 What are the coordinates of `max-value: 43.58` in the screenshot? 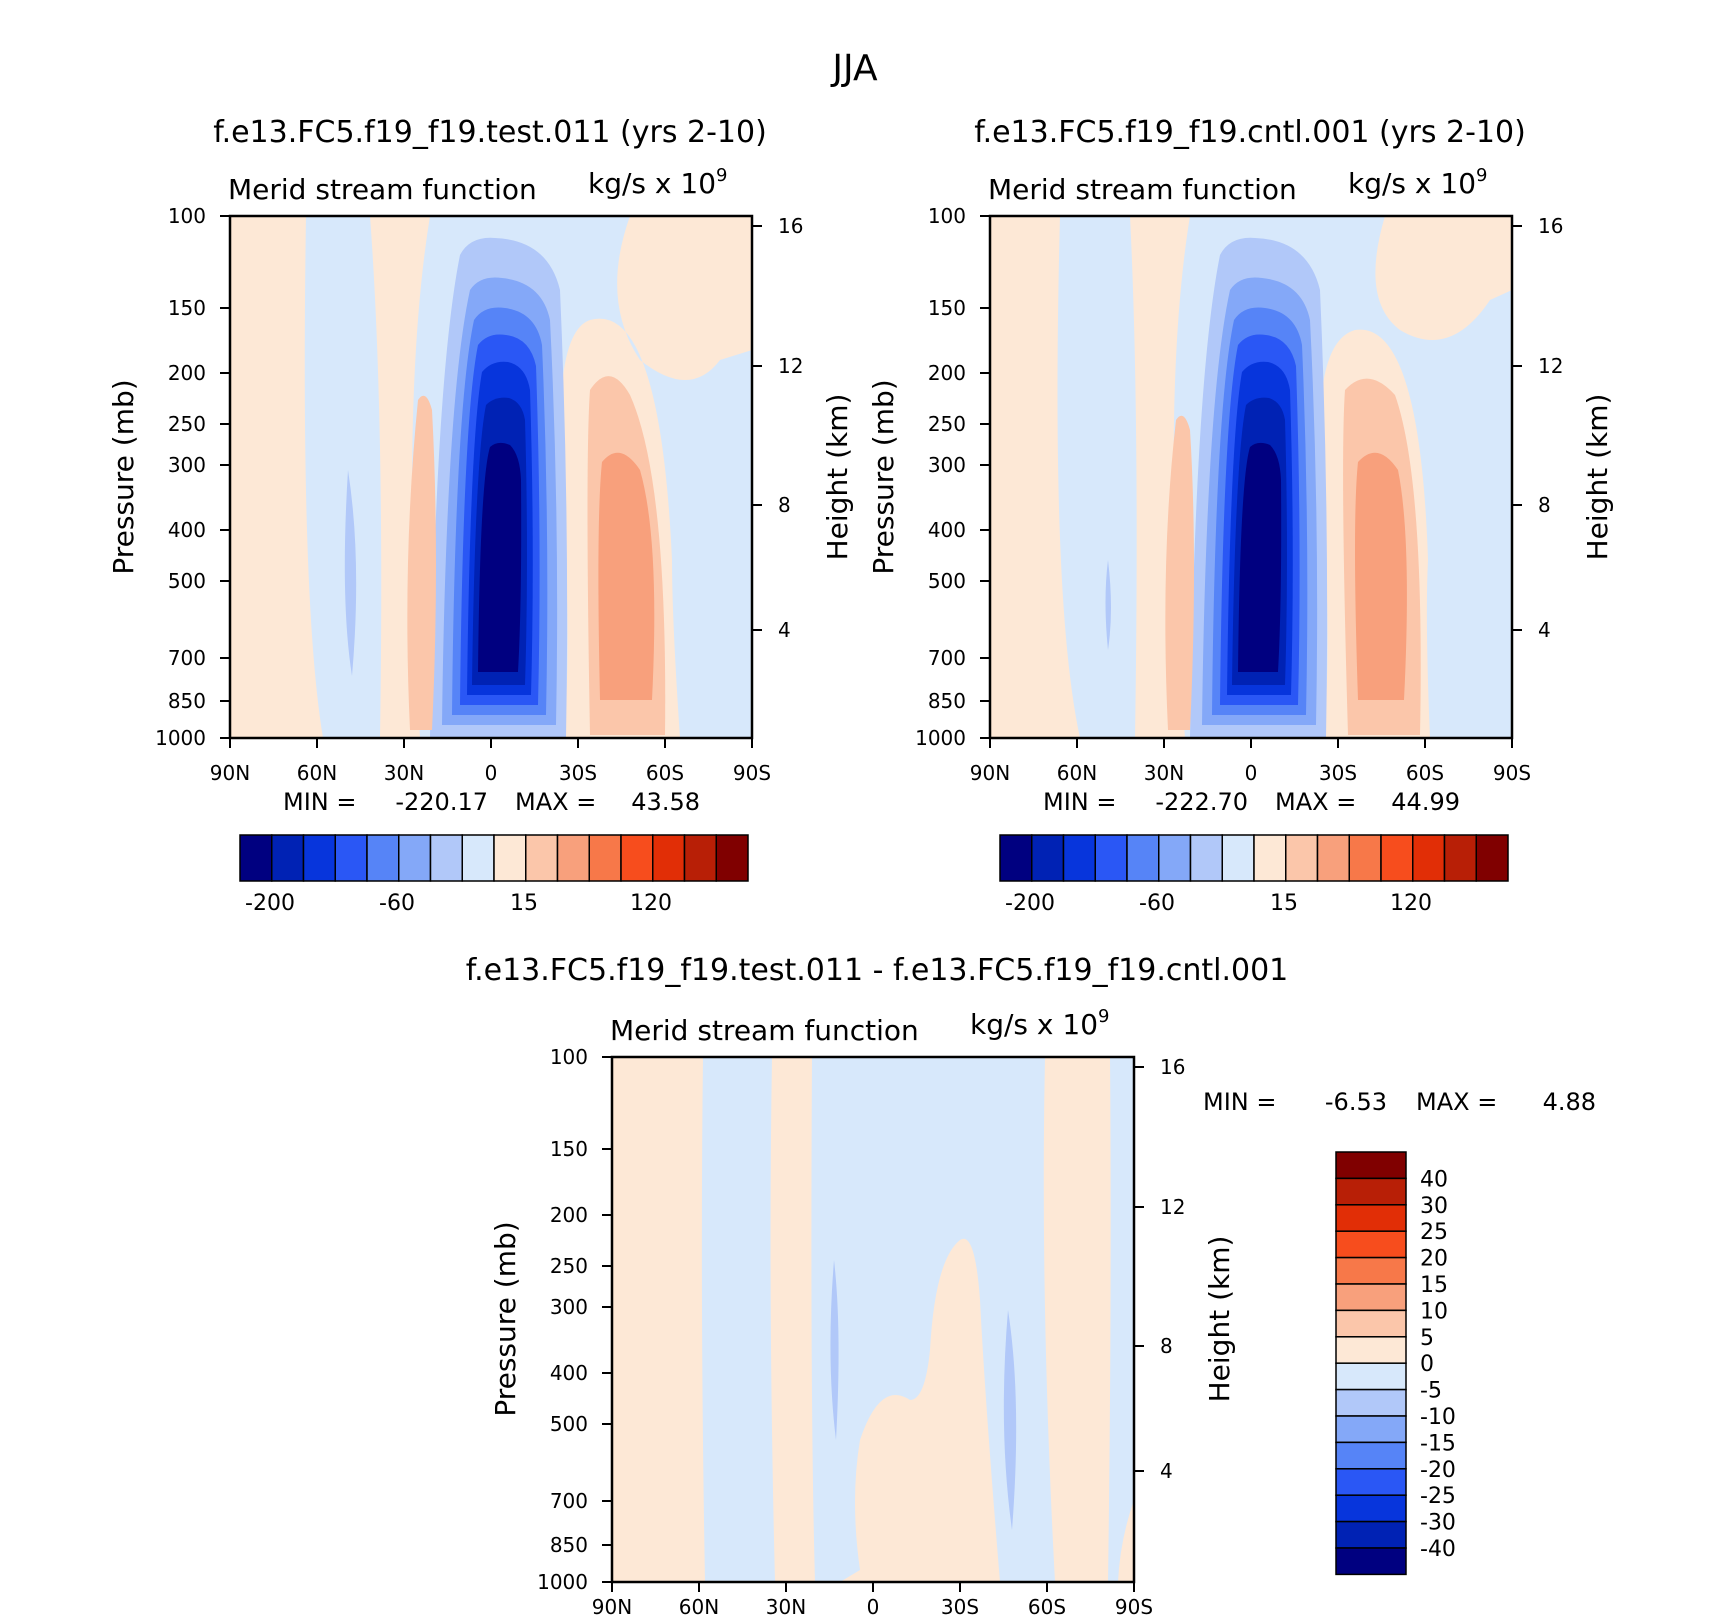 It's located at (665, 802).